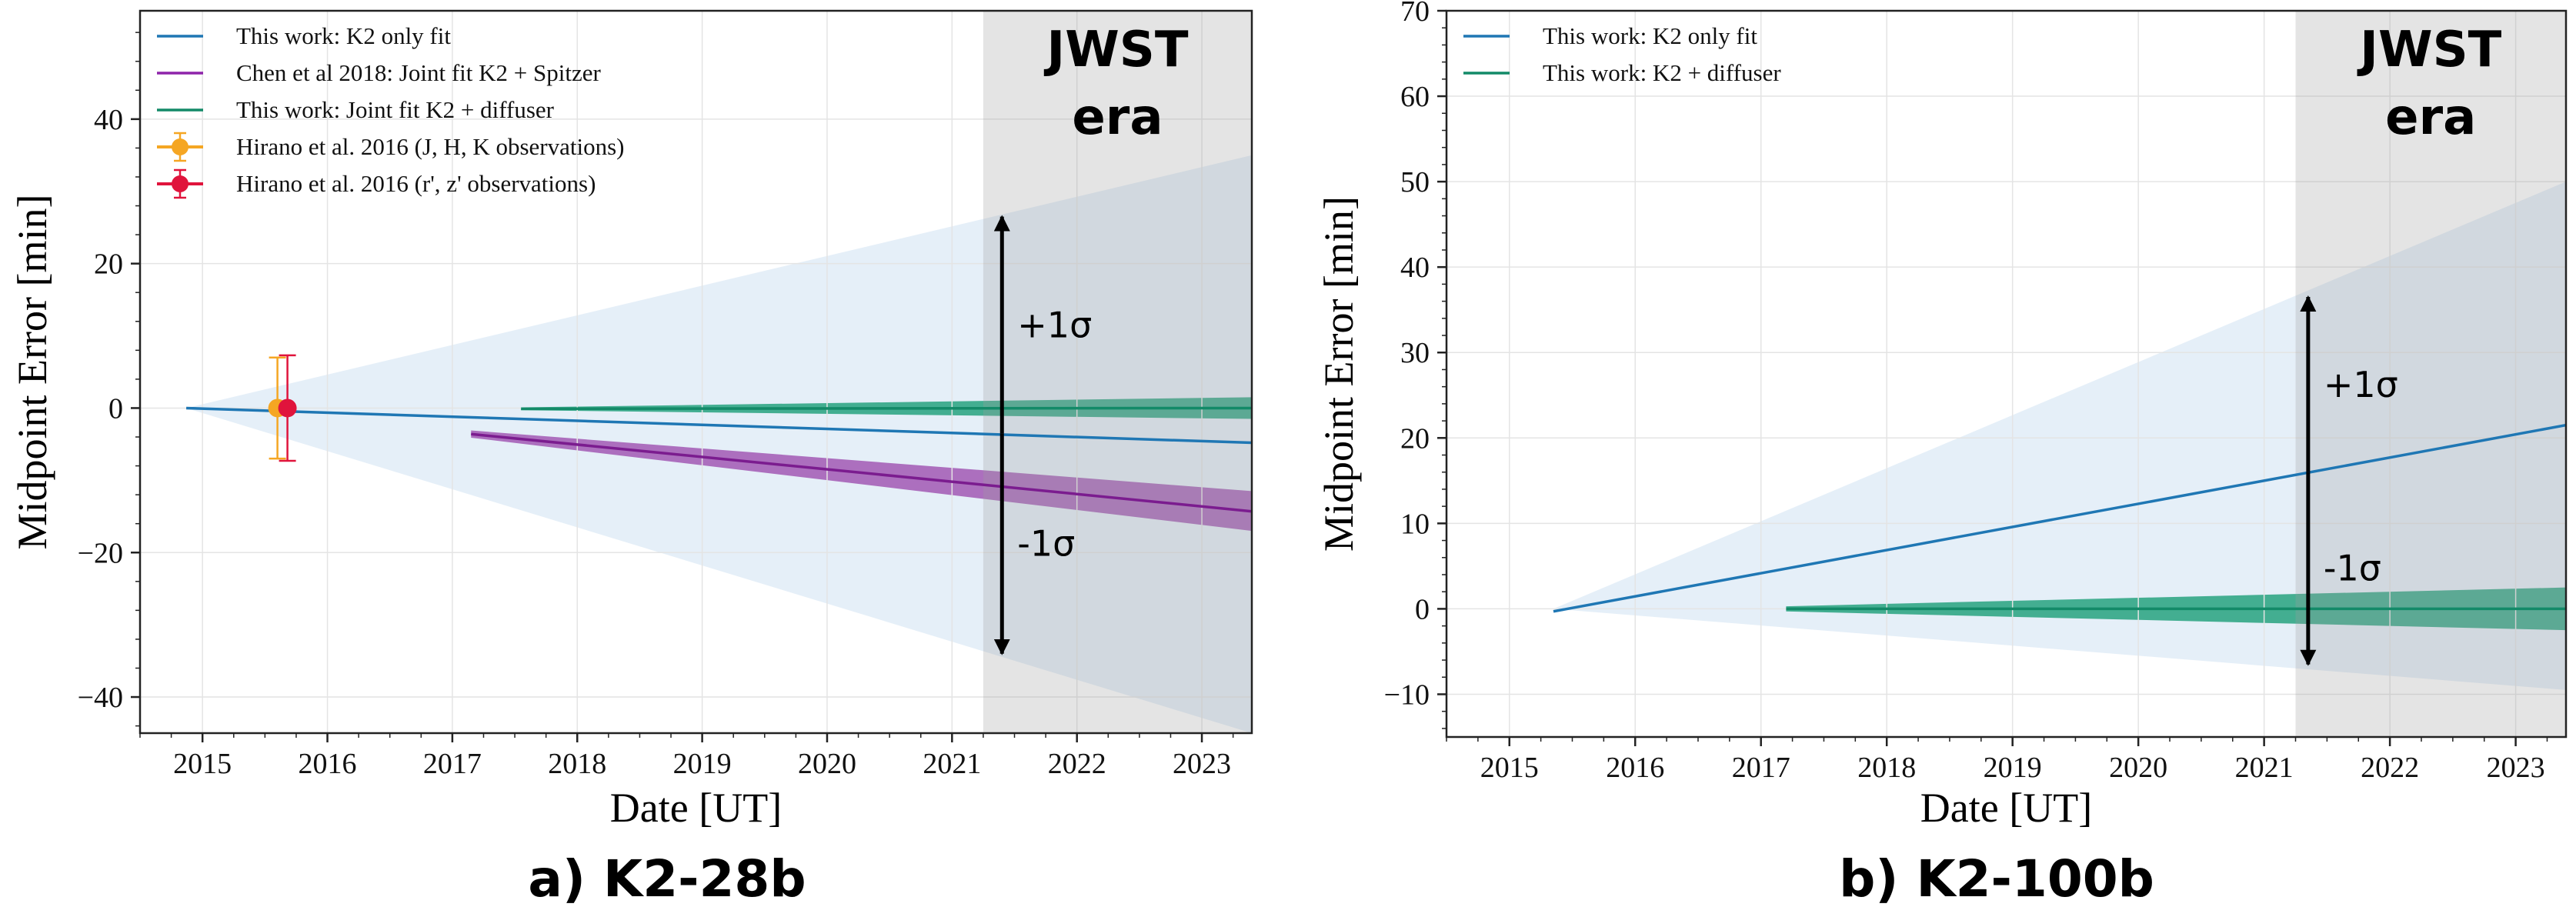 This screenshot has width=2576, height=917. Describe the element at coordinates (1662, 72) in the screenshot. I see `legend-label: This work: K2 + diffuser` at that location.